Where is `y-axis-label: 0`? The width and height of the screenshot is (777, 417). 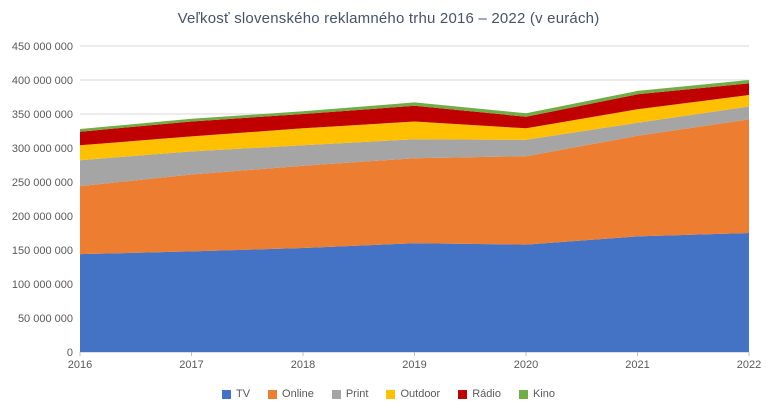 y-axis-label: 0 is located at coordinates (70, 353).